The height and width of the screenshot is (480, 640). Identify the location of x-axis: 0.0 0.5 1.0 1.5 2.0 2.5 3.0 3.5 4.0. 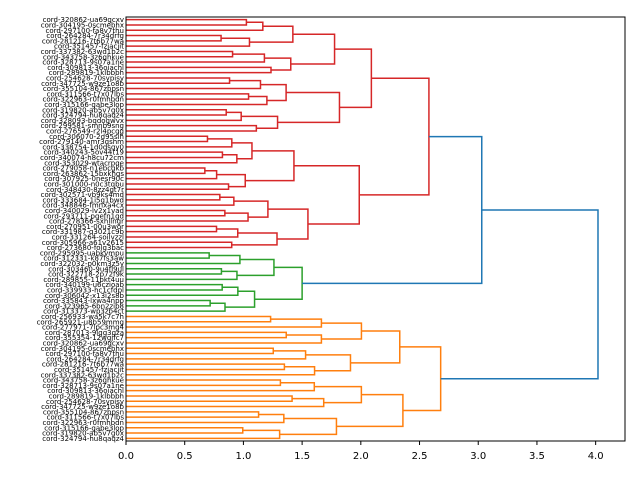
(361, 451).